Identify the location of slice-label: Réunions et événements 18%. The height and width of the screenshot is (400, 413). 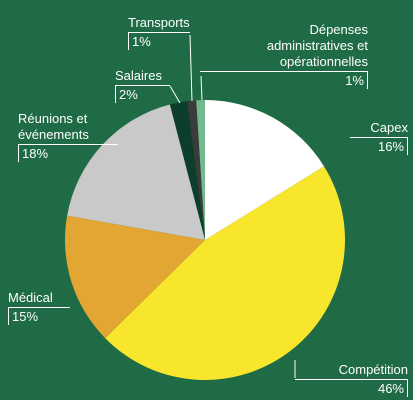
(68, 136).